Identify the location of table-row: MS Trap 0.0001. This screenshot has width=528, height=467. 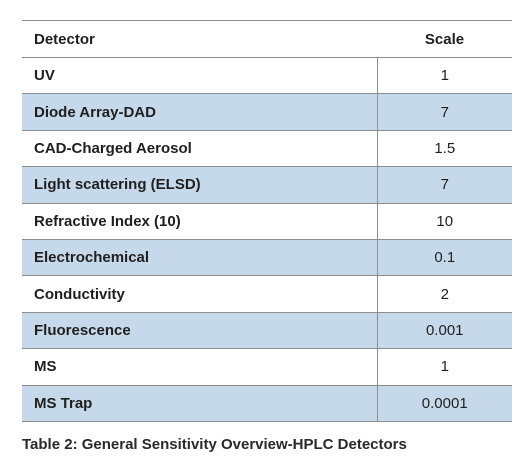
(267, 403).